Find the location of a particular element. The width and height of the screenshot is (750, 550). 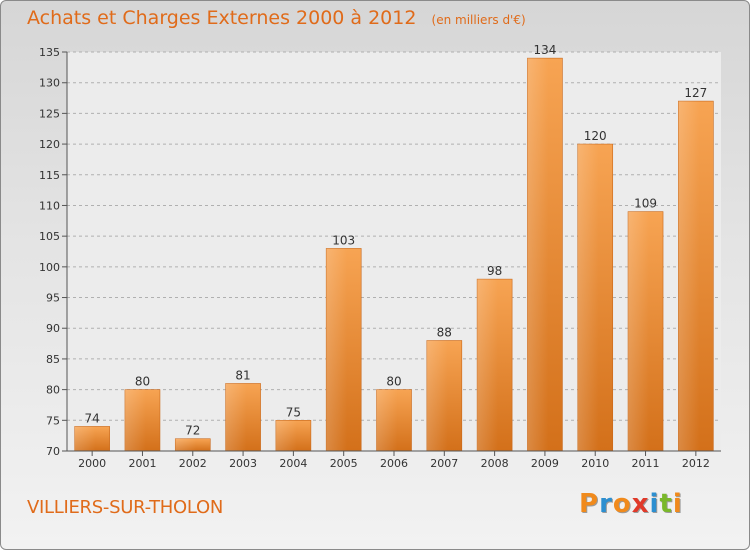

y-tick-label: 70 is located at coordinates (53, 451).